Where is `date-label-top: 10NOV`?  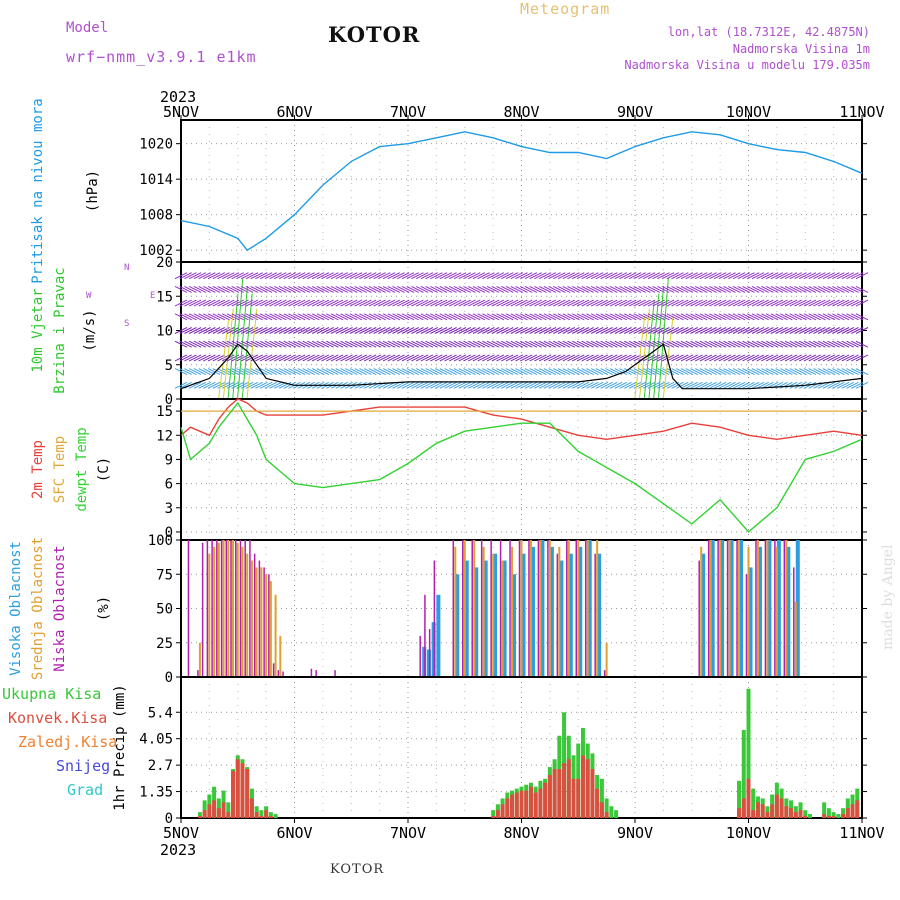
date-label-top: 10NOV is located at coordinates (748, 112).